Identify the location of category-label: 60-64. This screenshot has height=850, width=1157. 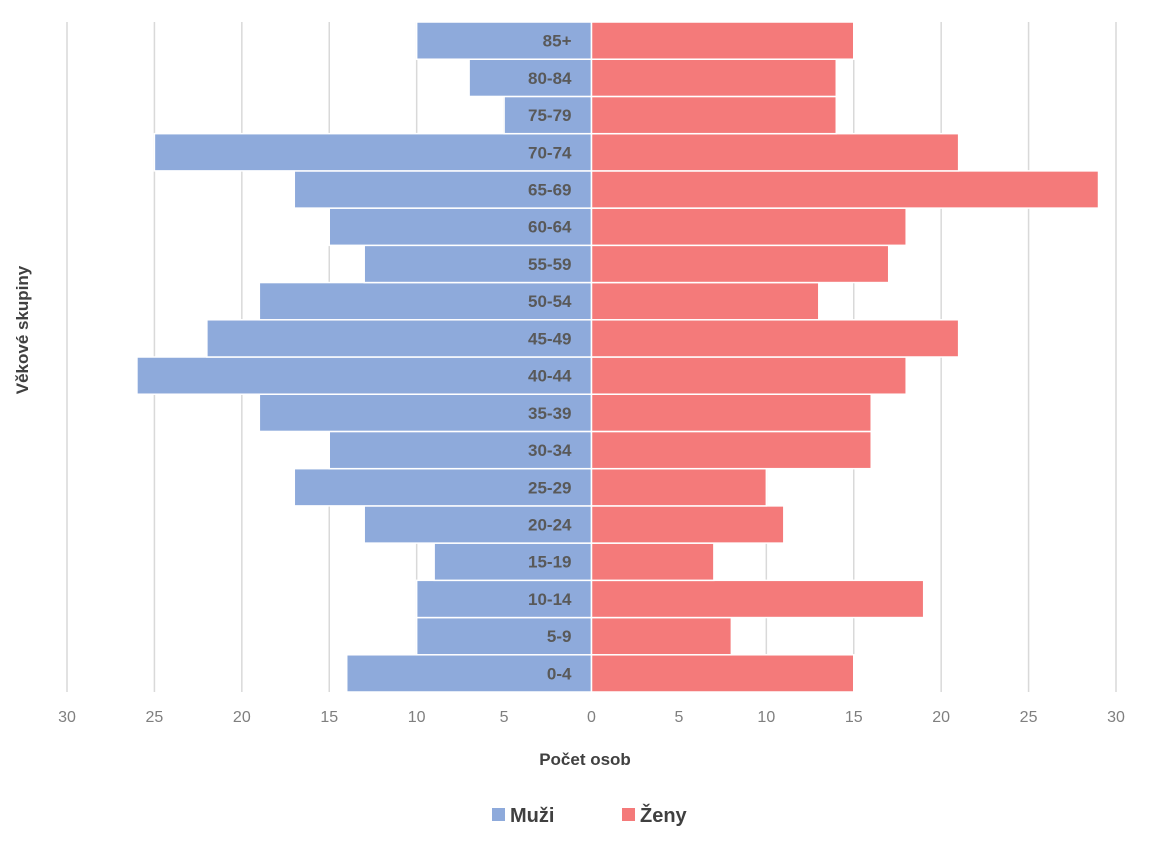
(550, 227).